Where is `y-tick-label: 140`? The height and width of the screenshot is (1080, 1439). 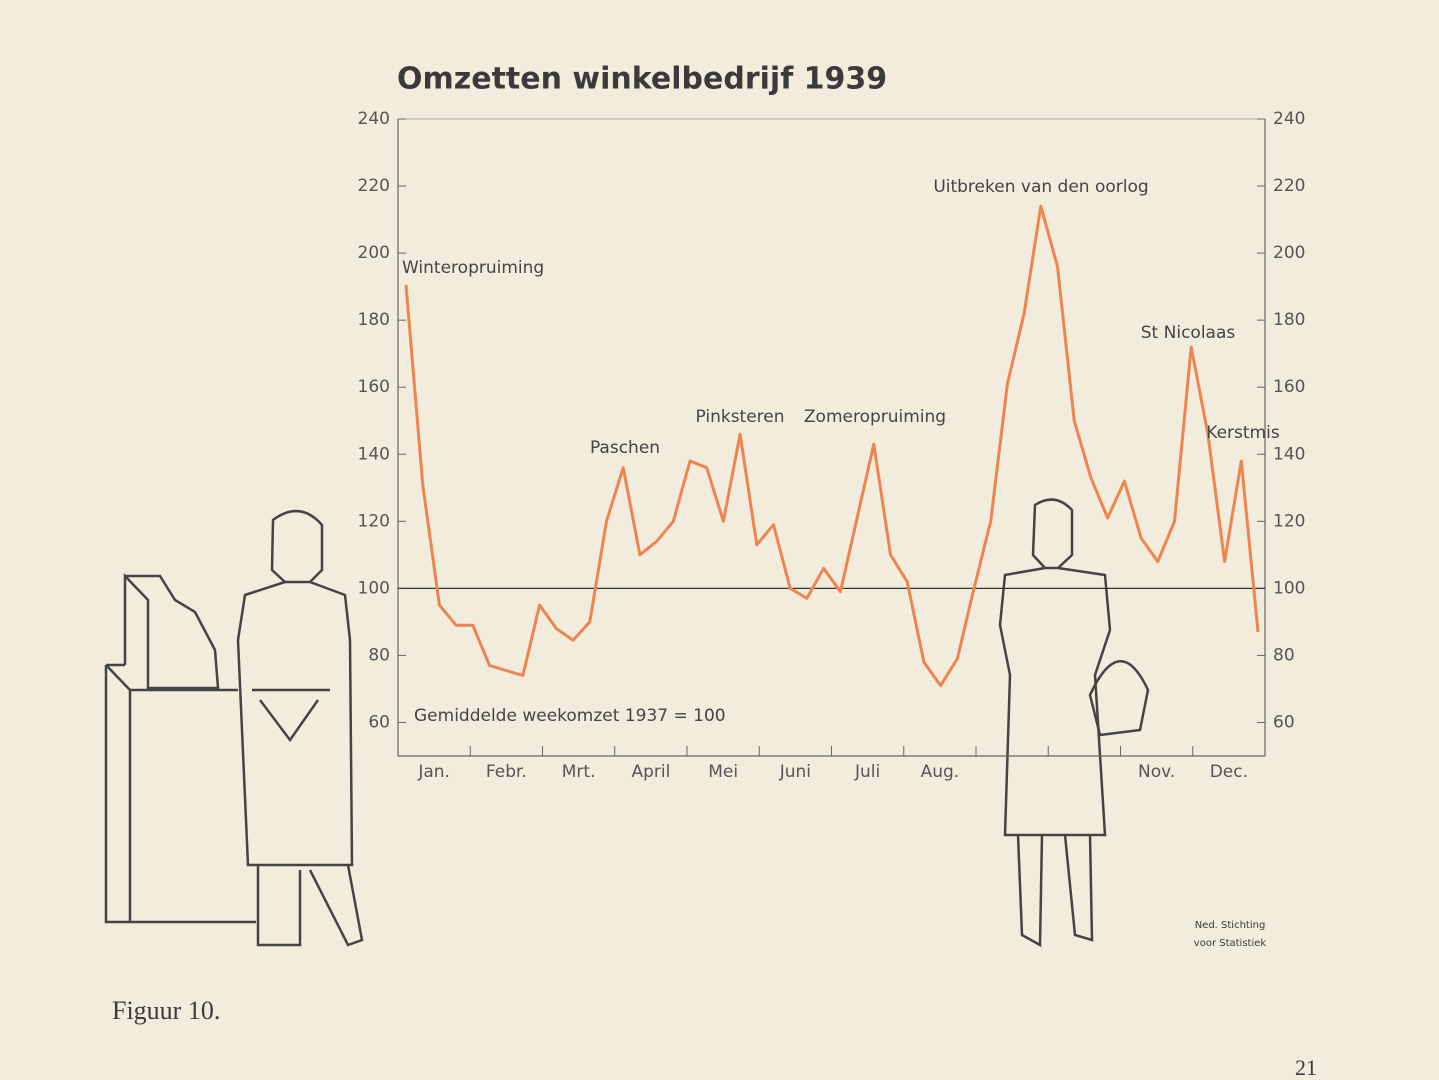
y-tick-label: 140 is located at coordinates (374, 454).